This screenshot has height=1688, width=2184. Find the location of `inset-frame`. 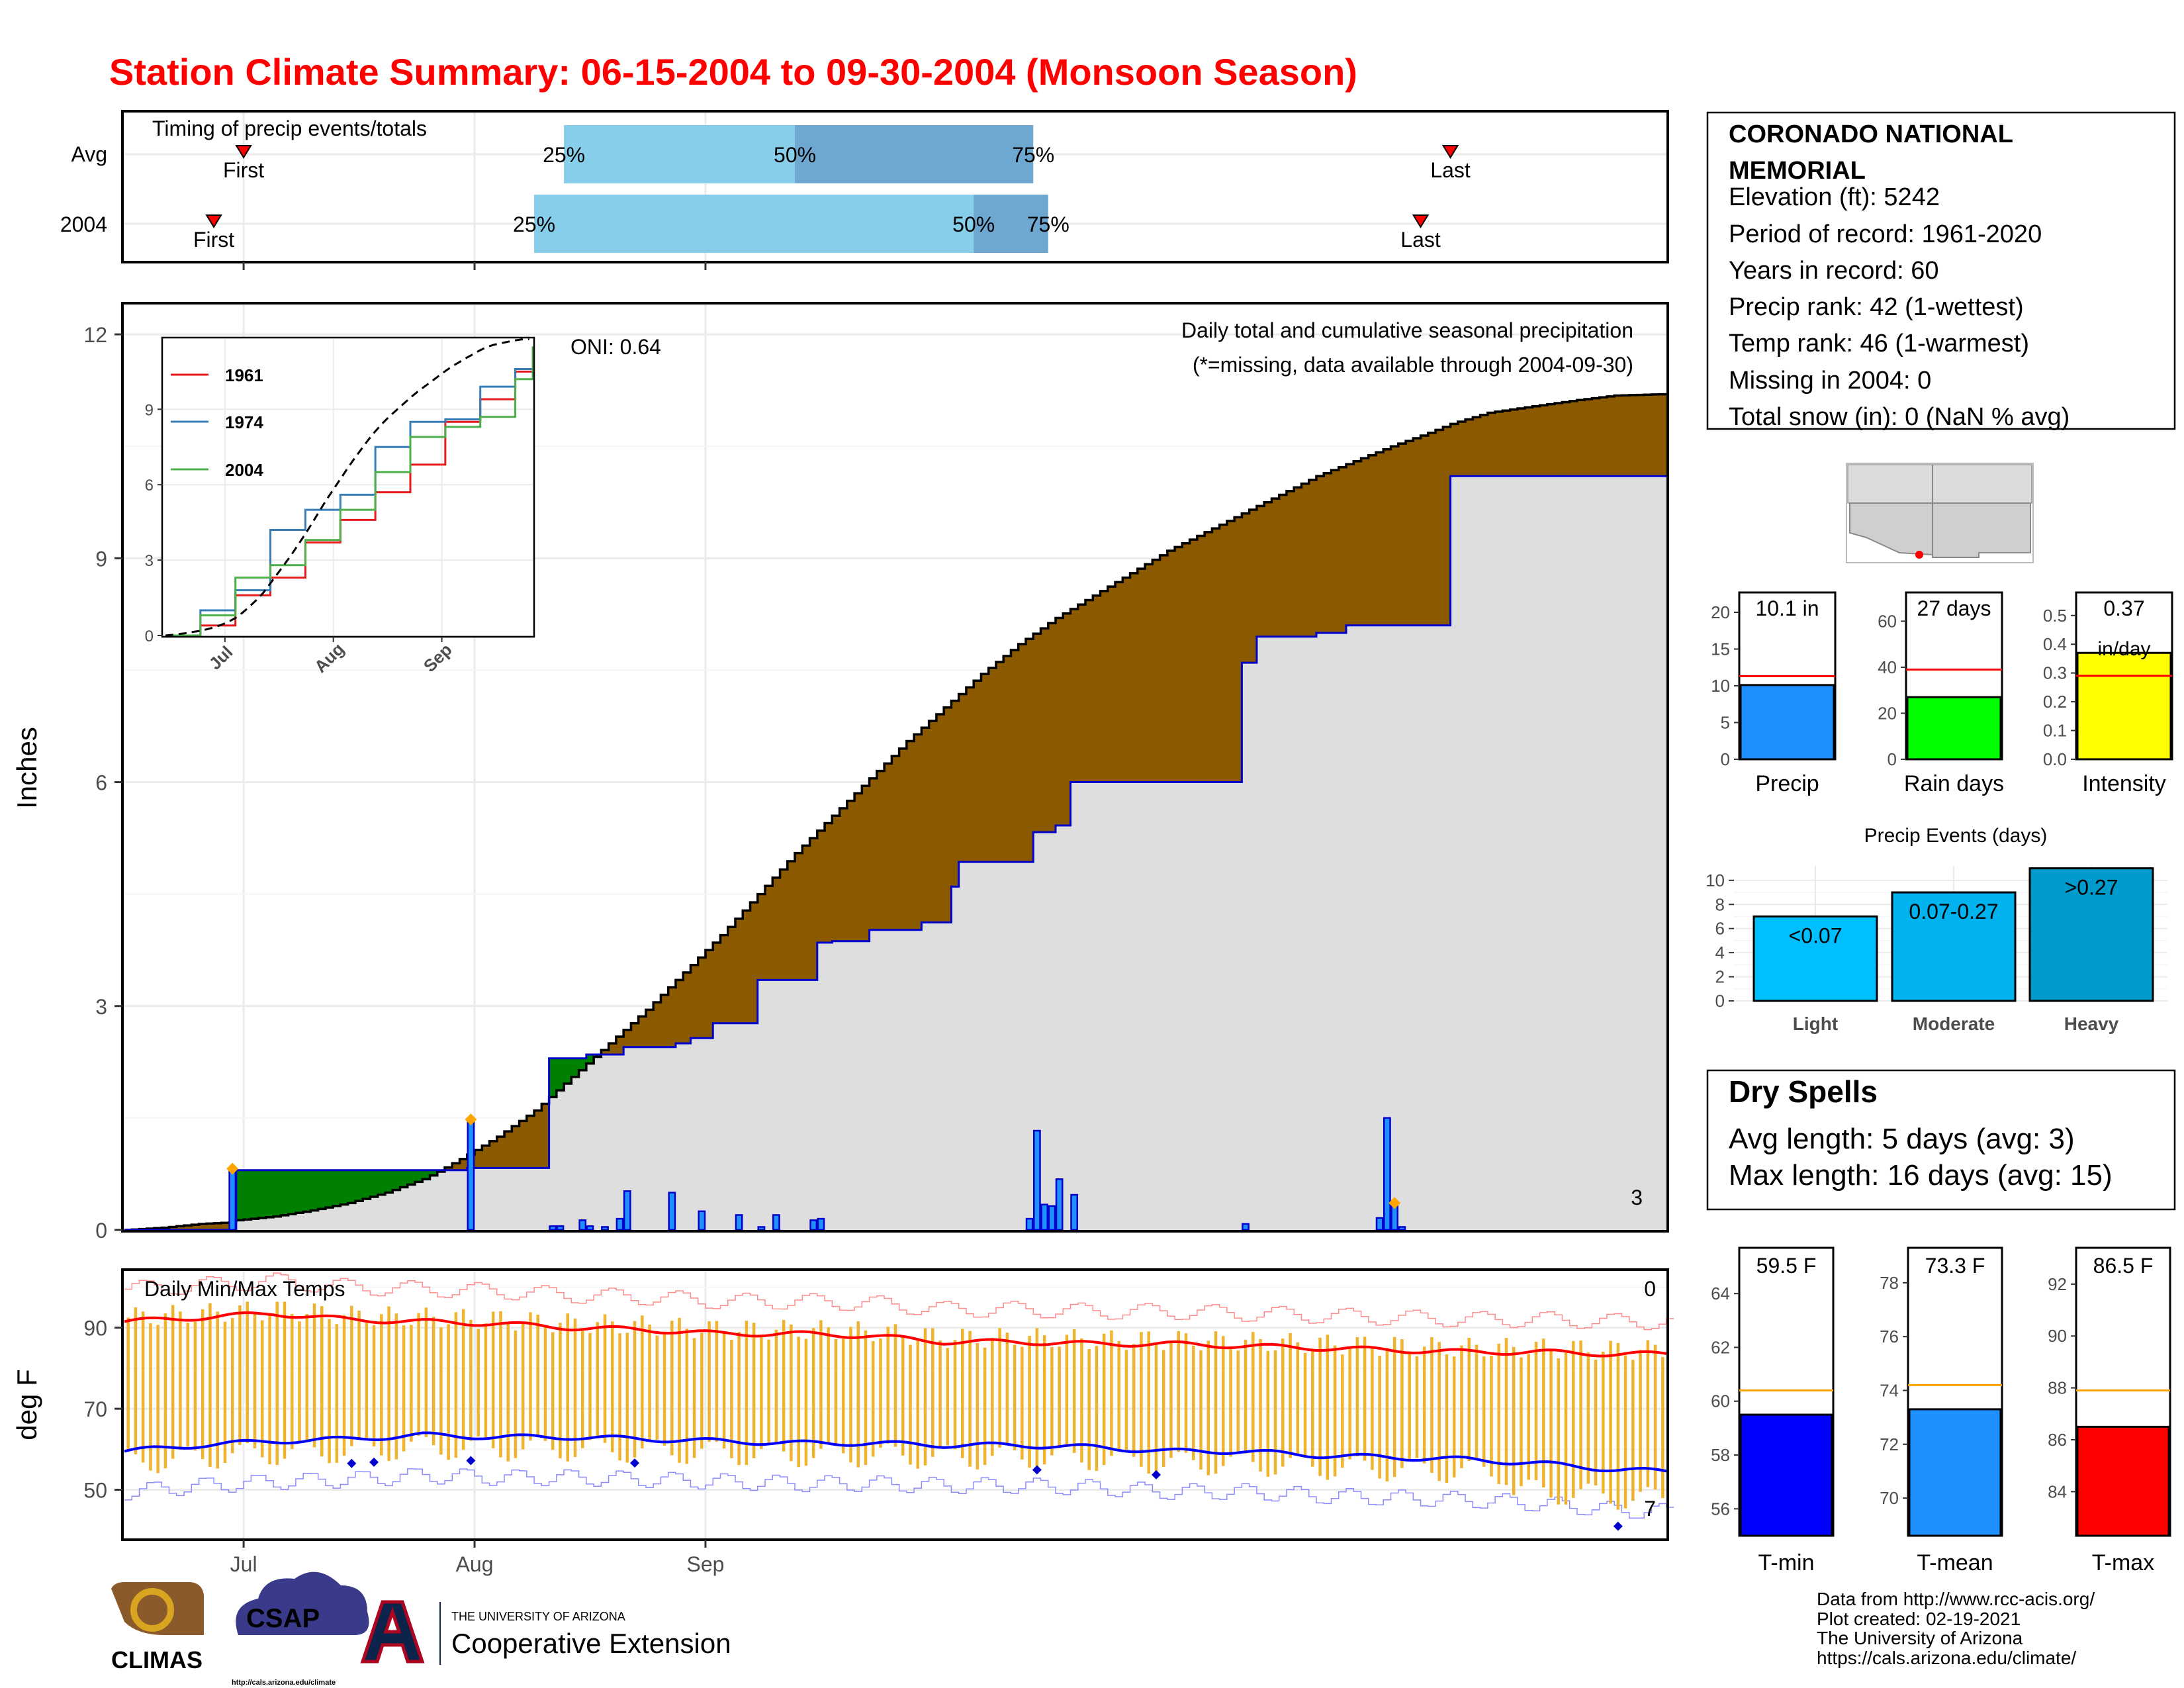

inset-frame is located at coordinates (348, 487).